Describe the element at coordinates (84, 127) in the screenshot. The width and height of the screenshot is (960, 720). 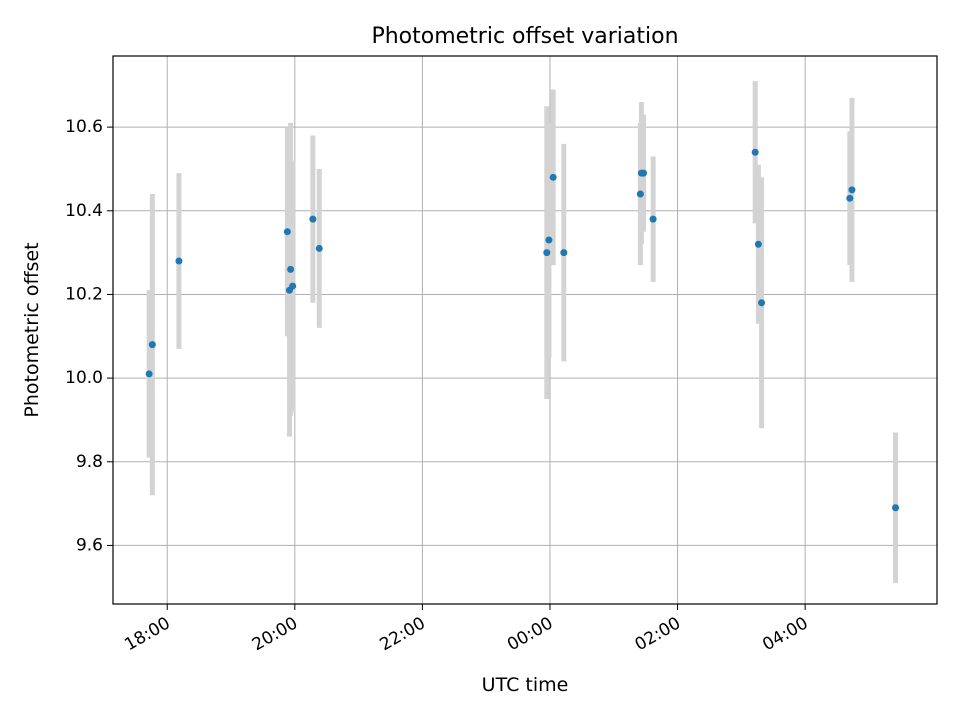
I see `y-tick-label: 10.6` at that location.